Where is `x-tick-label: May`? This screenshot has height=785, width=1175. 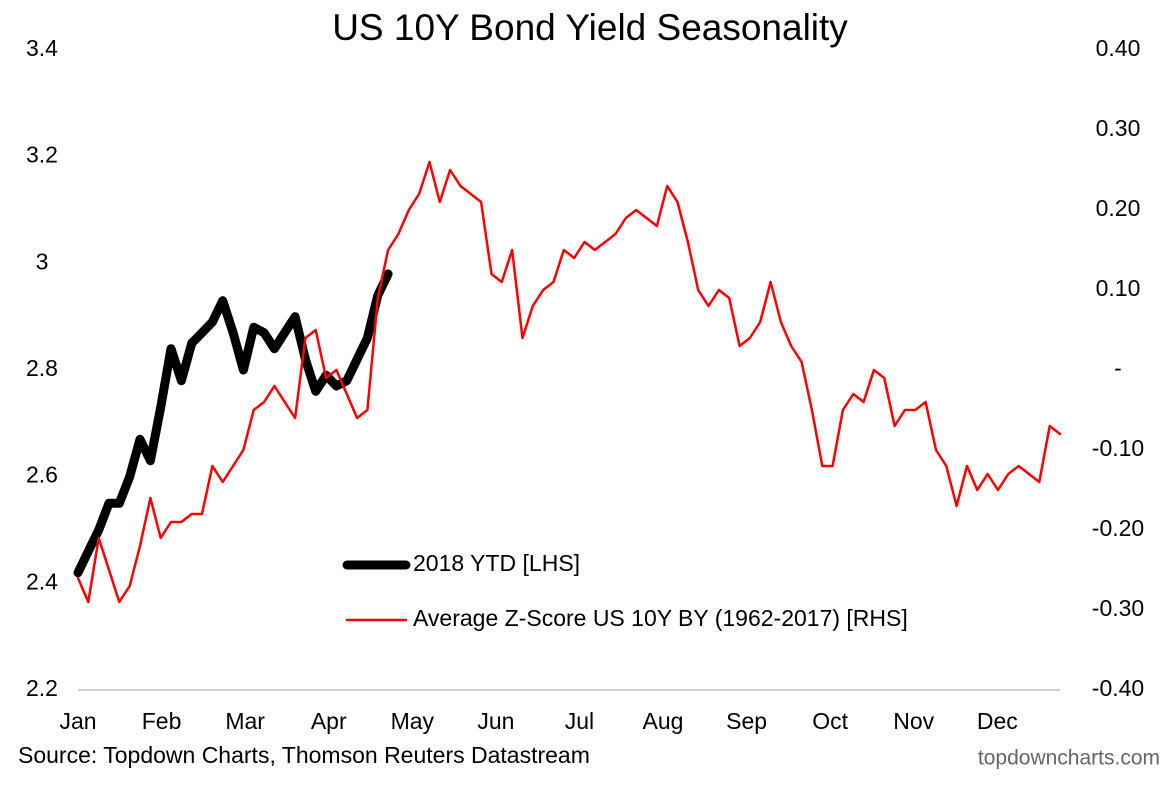 x-tick-label: May is located at coordinates (413, 721).